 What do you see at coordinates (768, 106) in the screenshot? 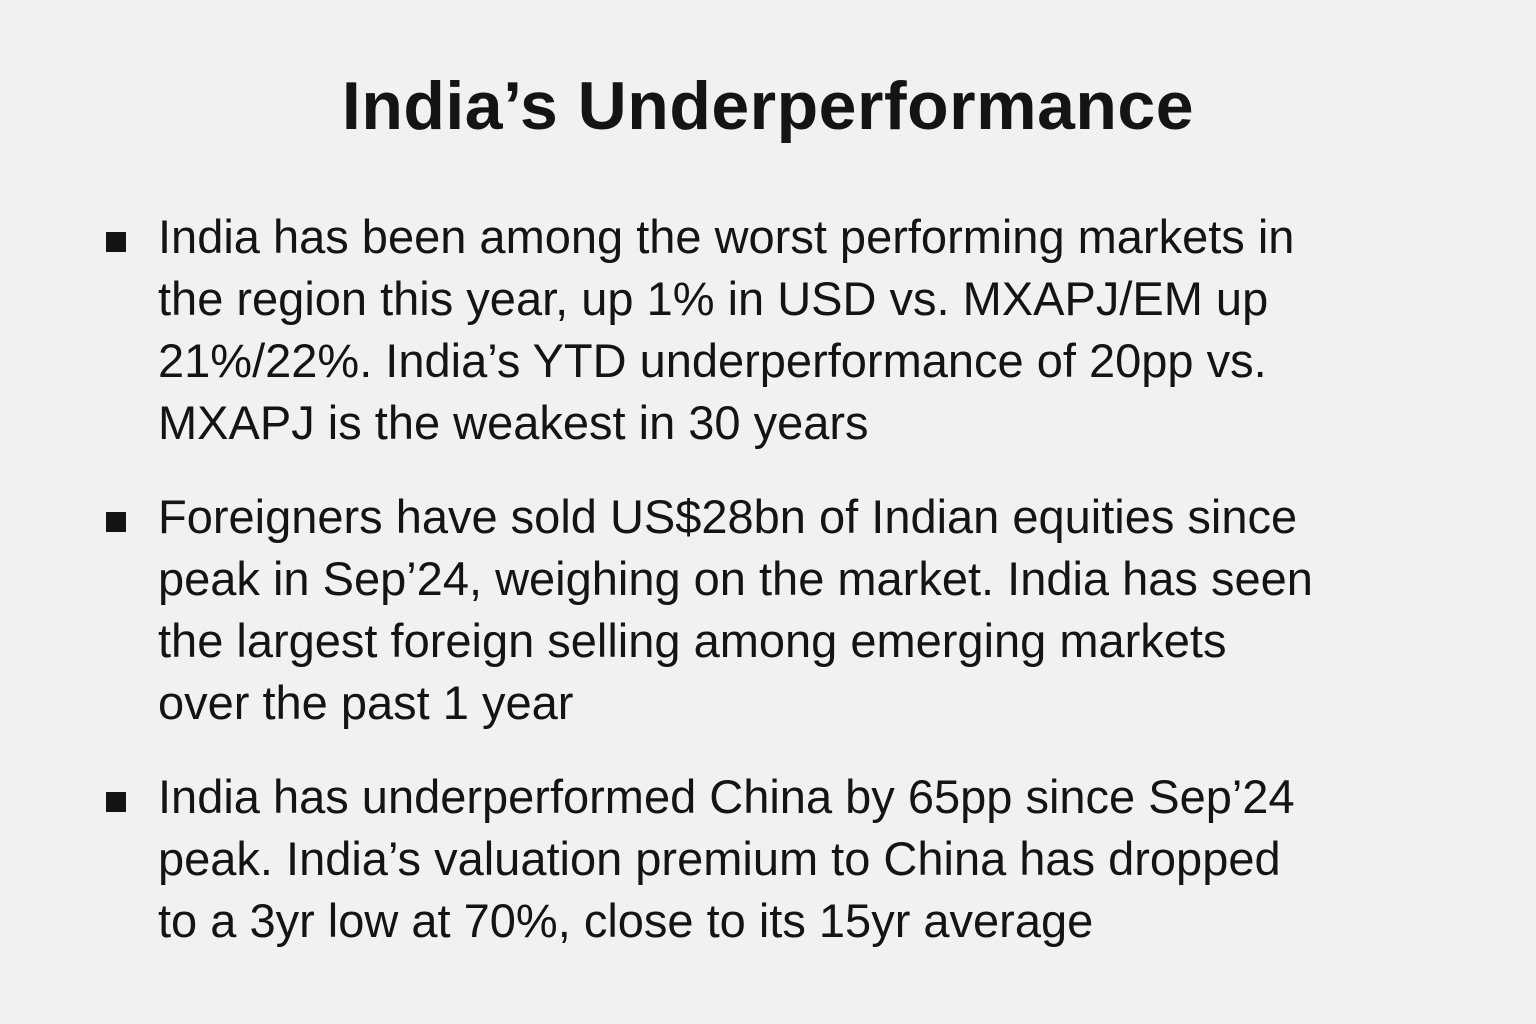
I see `slide-title: India’s Underperformance` at bounding box center [768, 106].